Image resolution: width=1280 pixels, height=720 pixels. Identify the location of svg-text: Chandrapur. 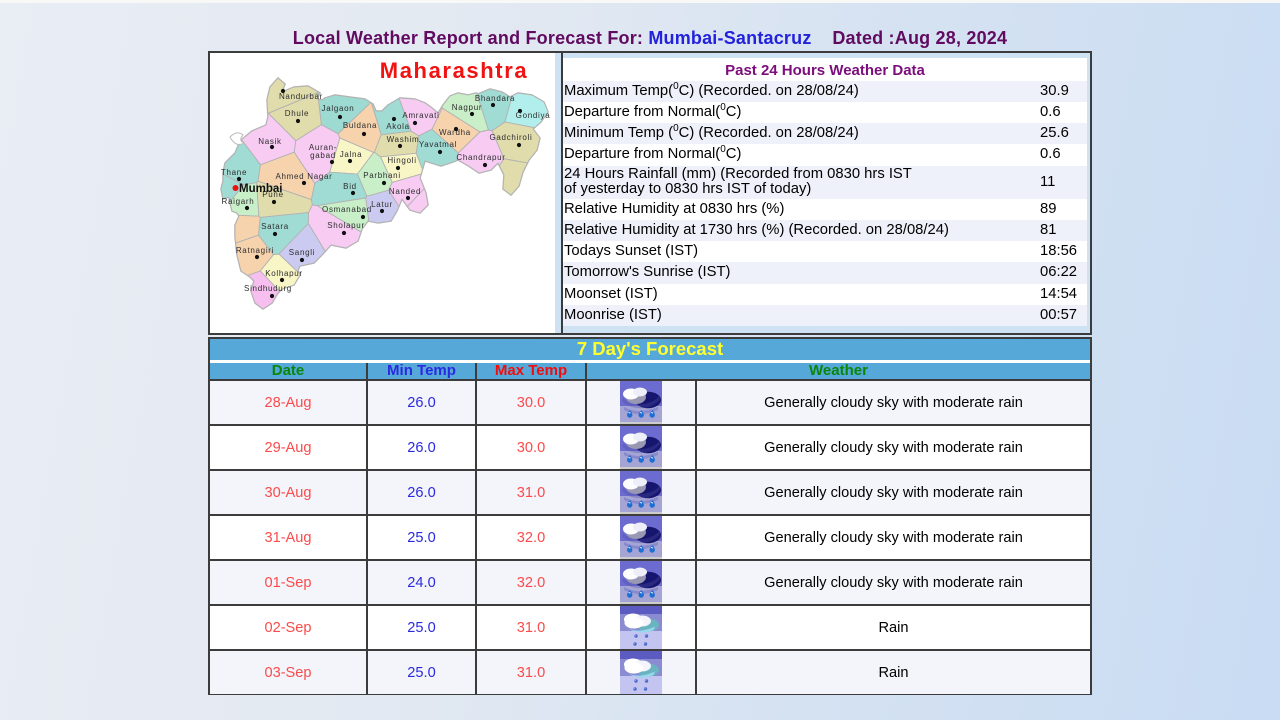
(480, 157).